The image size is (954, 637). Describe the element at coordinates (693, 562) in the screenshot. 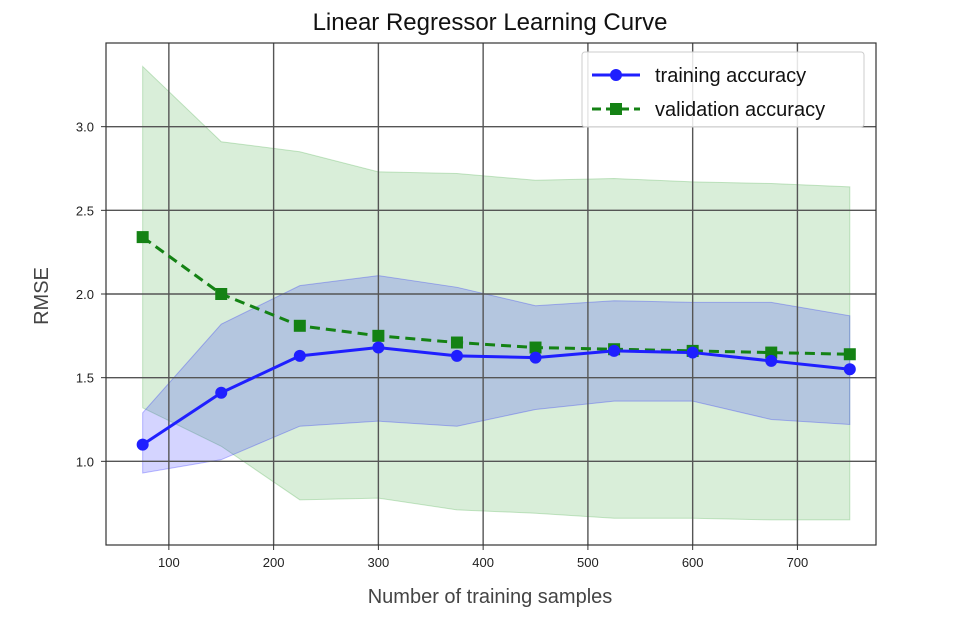

I see `x-tick-label: 600` at that location.